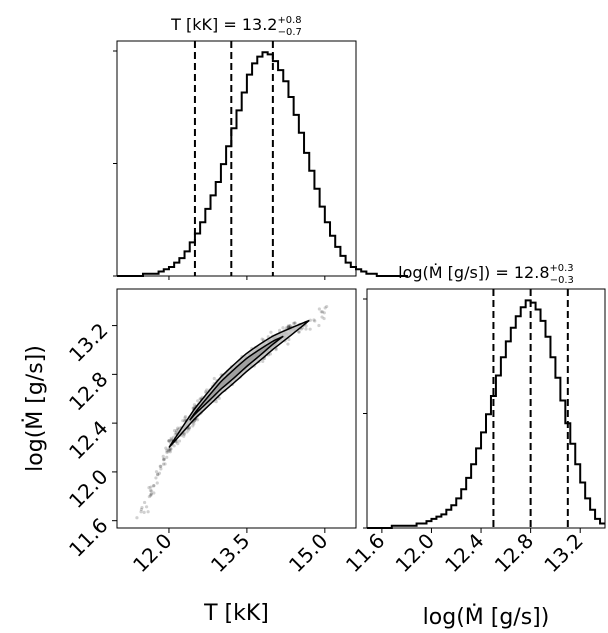 The width and height of the screenshot is (608, 633). What do you see at coordinates (236, 158) in the screenshot?
I see `axes-frame` at bounding box center [236, 158].